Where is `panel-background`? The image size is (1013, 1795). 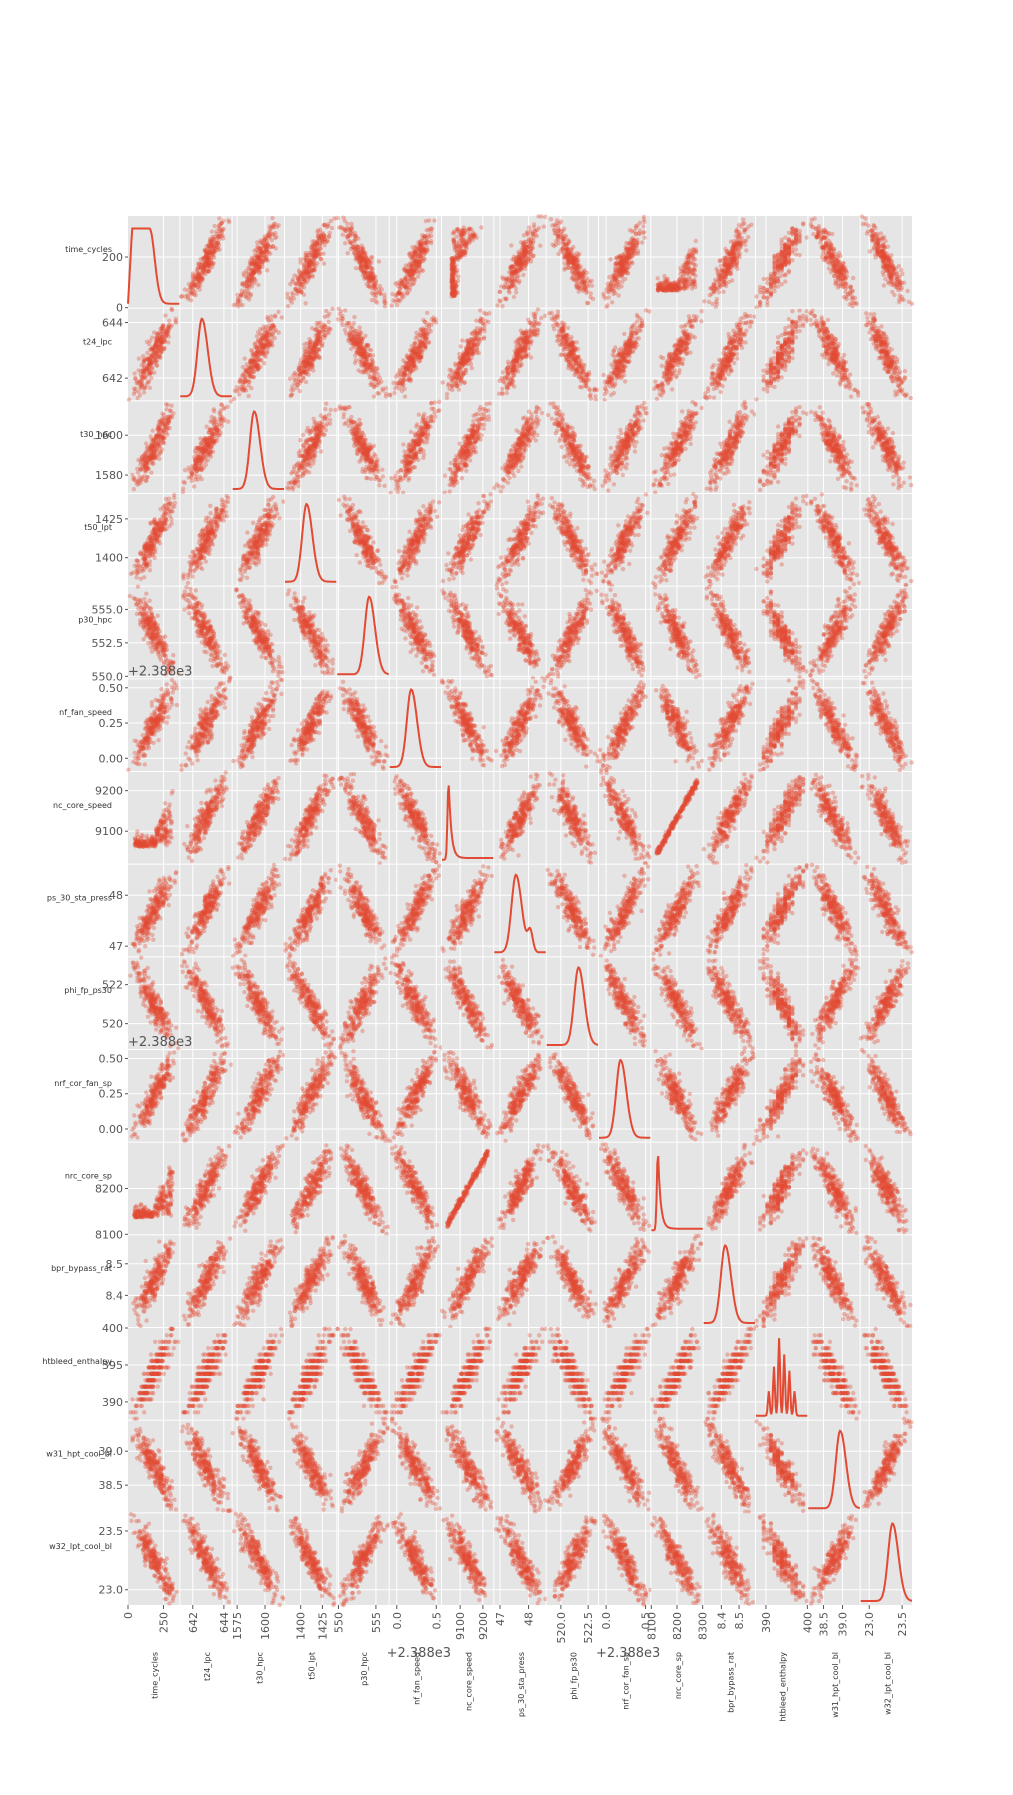 panel-background is located at coordinates (153, 262).